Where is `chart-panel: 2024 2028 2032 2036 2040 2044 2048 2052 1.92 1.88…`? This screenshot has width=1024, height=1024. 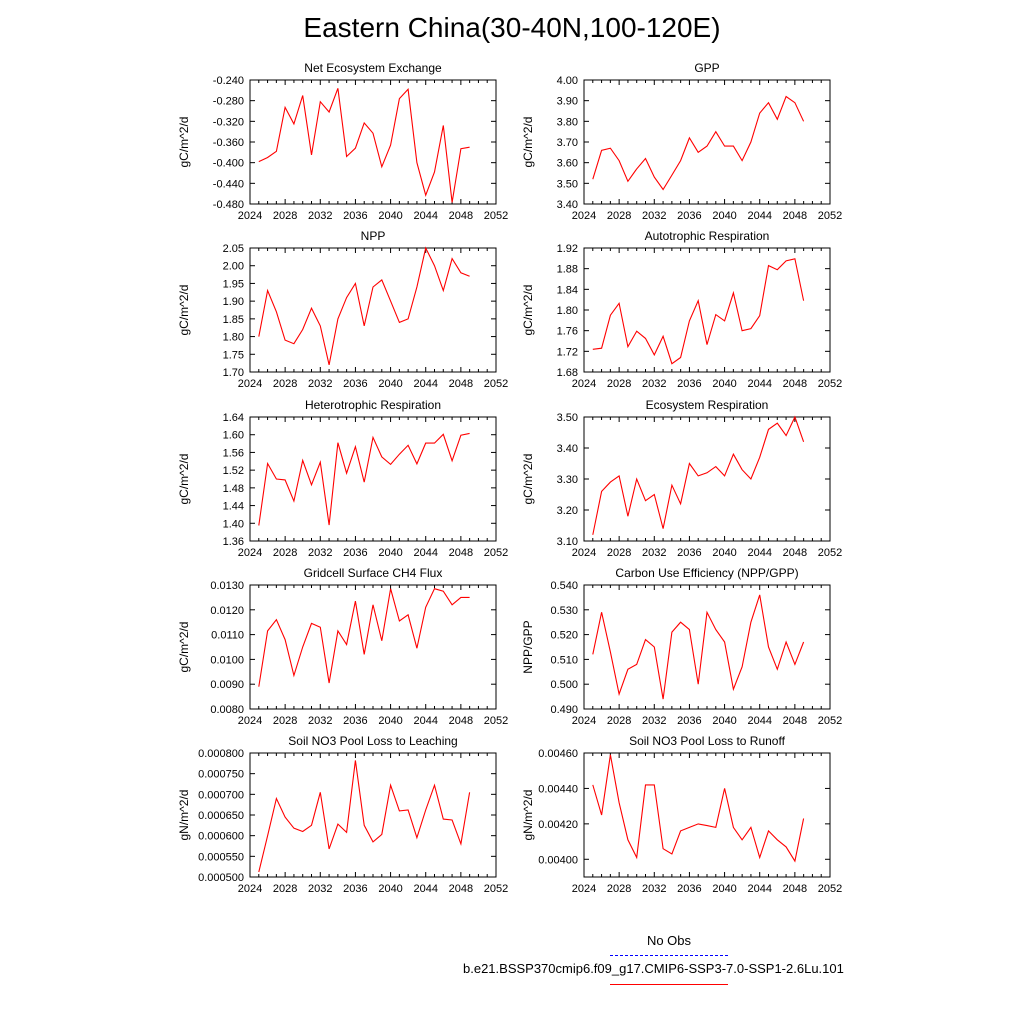 chart-panel: 2024 2028 2032 2036 2040 2044 2048 2052 1.92 1.88… is located at coordinates (681, 309).